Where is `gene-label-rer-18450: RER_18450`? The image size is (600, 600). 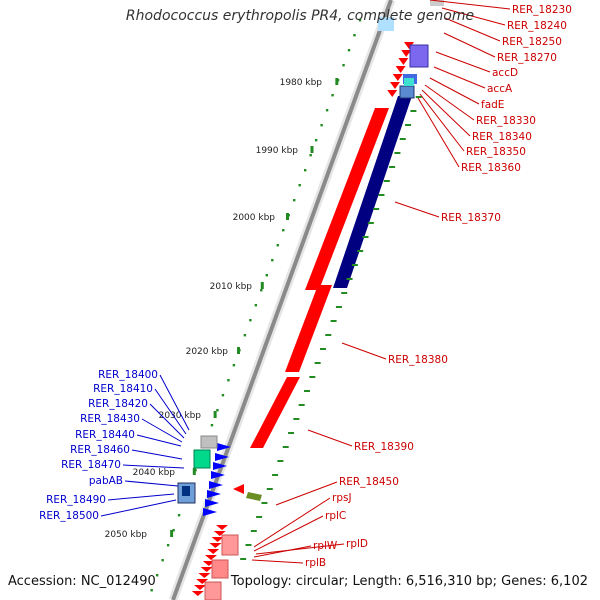
gene-label-rer-18450: RER_18450 is located at coordinates (369, 482).